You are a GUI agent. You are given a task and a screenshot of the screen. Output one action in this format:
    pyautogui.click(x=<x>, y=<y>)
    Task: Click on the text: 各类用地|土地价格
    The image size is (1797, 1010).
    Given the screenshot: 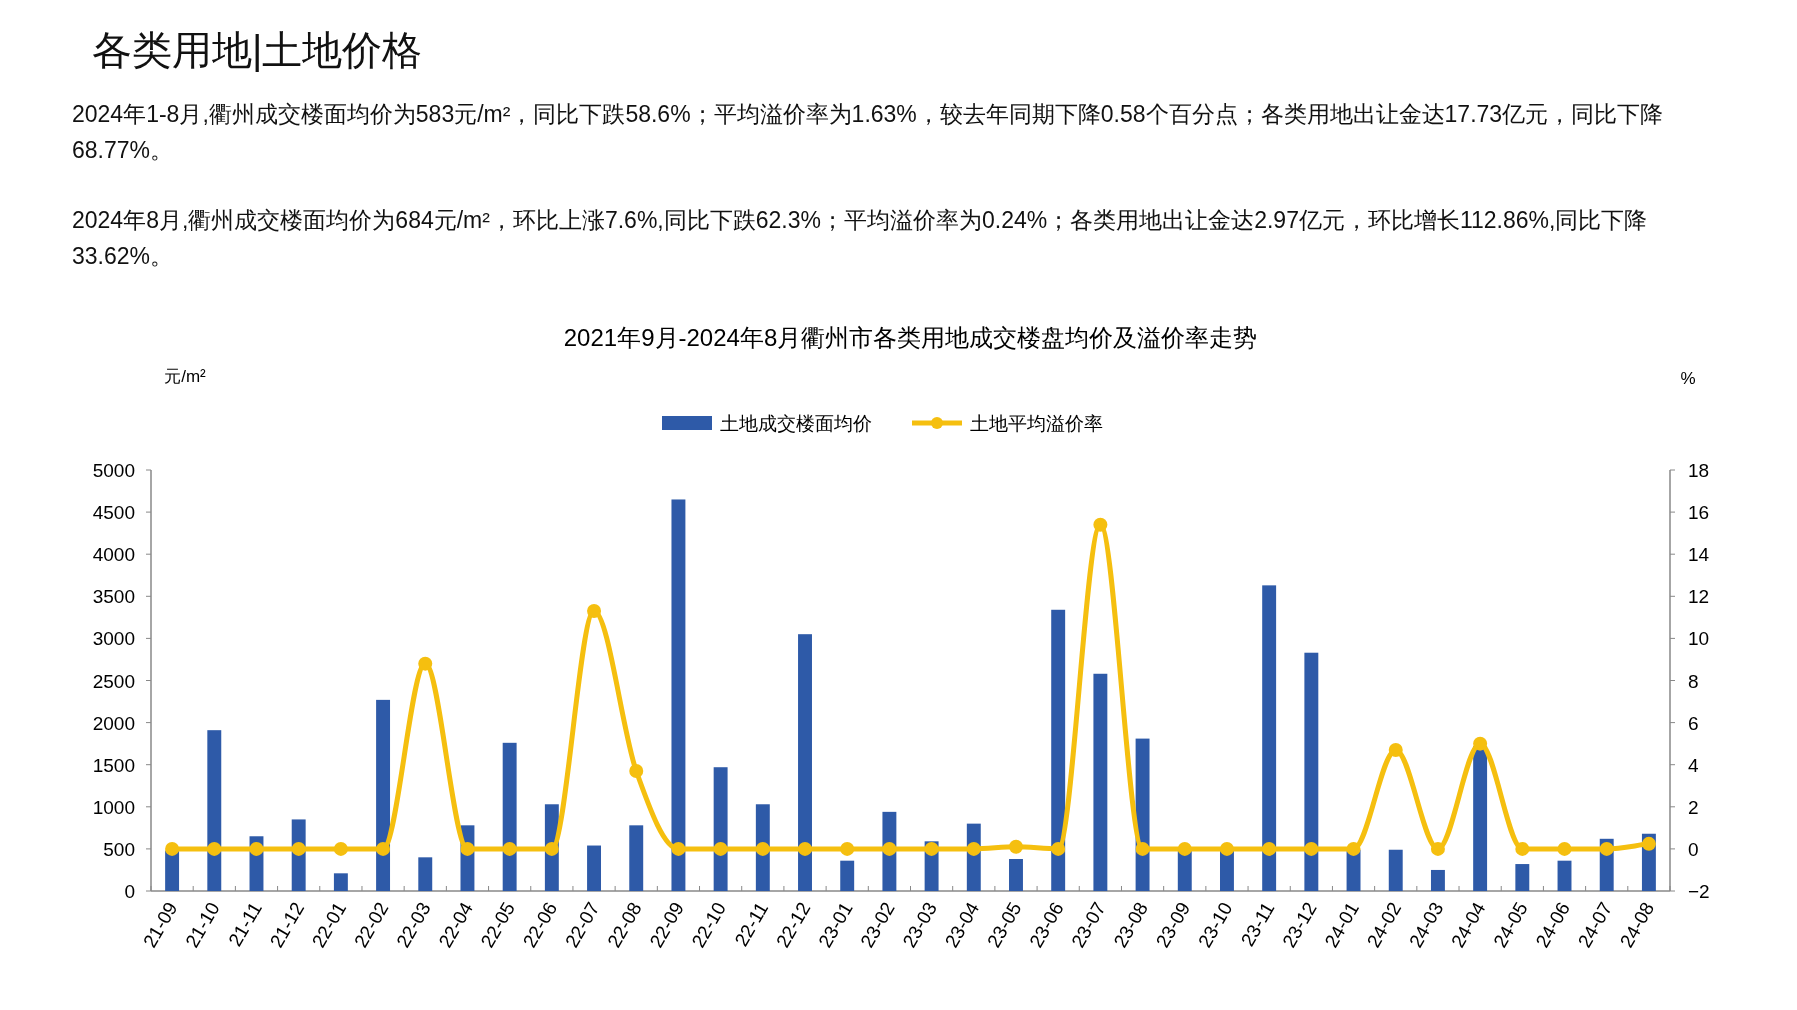 What is the action you would take?
    pyautogui.click(x=257, y=50)
    